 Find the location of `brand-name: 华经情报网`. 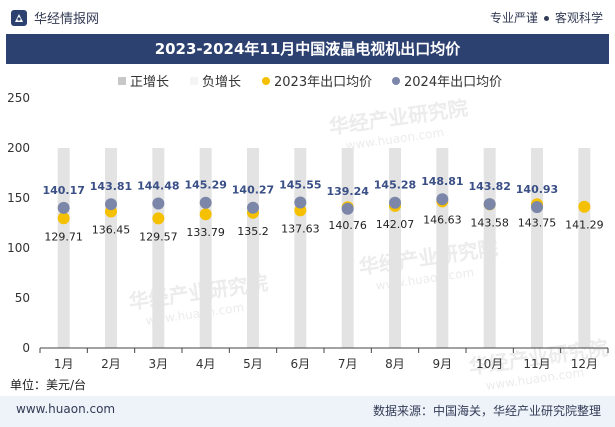

brand-name: 华经情报网 is located at coordinates (67, 19).